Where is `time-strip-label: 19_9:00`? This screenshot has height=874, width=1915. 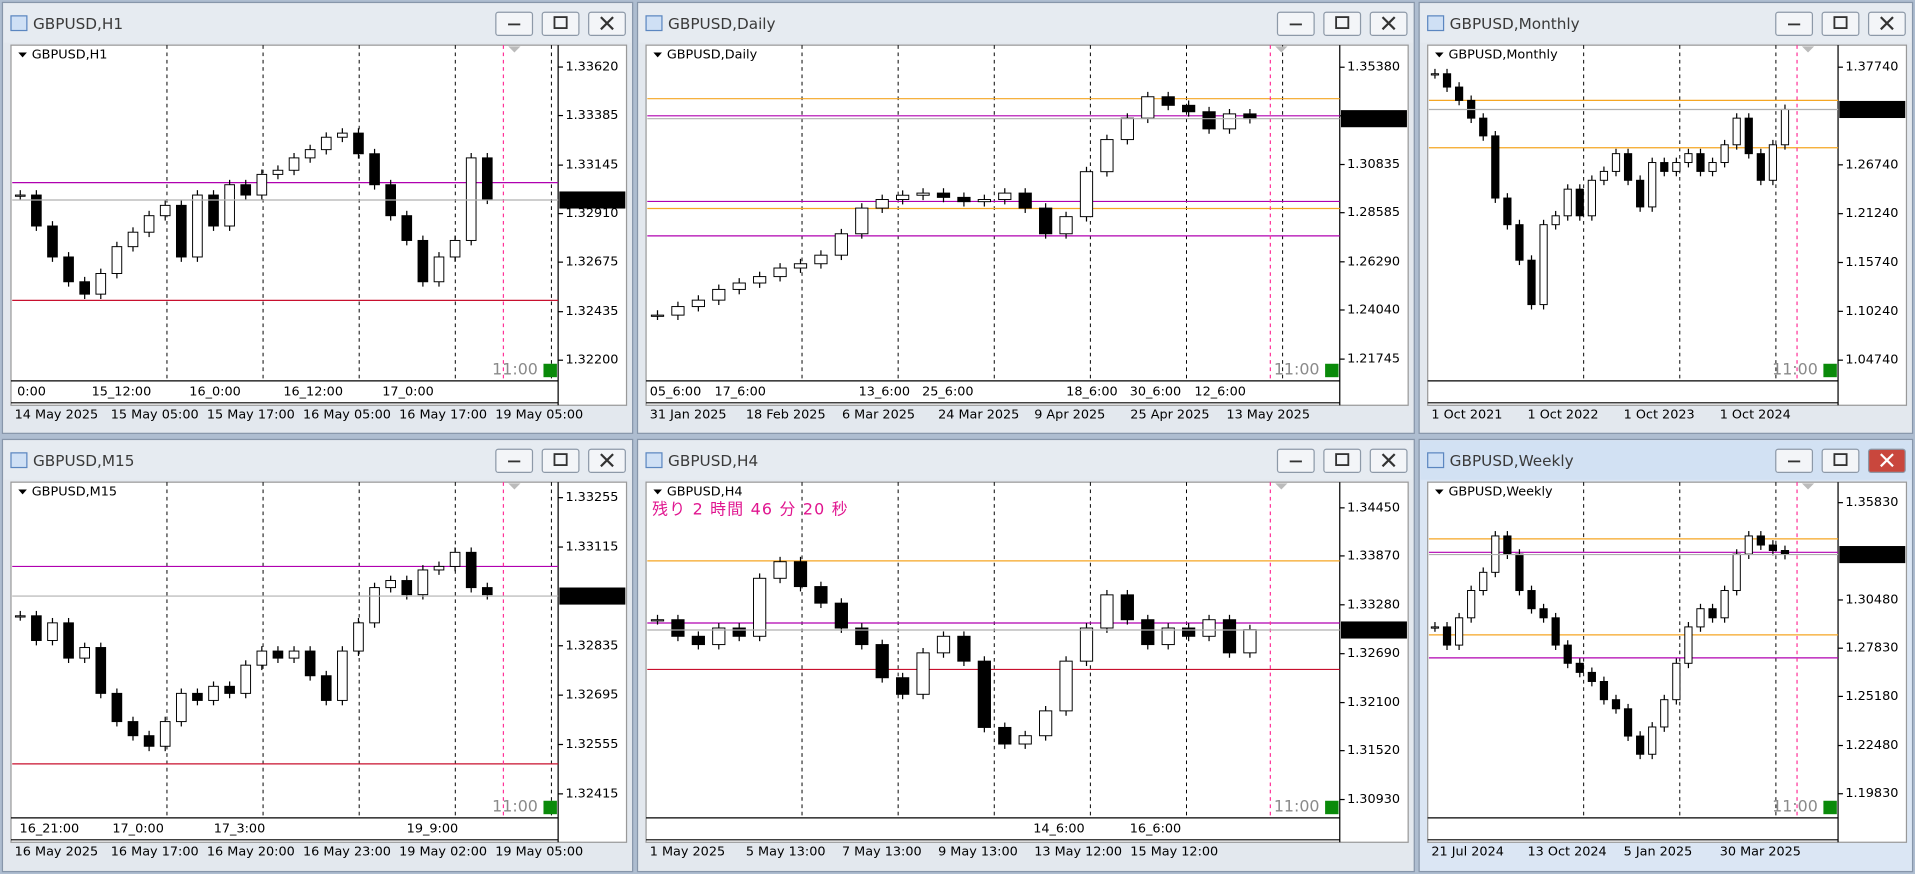 time-strip-label: 19_9:00 is located at coordinates (432, 828).